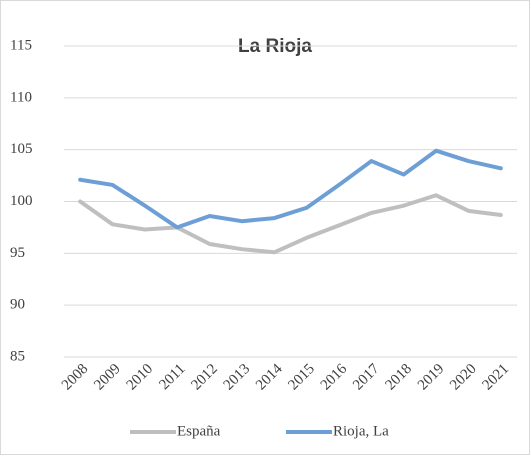  Describe the element at coordinates (17, 356) in the screenshot. I see `y-tick-label: 85` at that location.